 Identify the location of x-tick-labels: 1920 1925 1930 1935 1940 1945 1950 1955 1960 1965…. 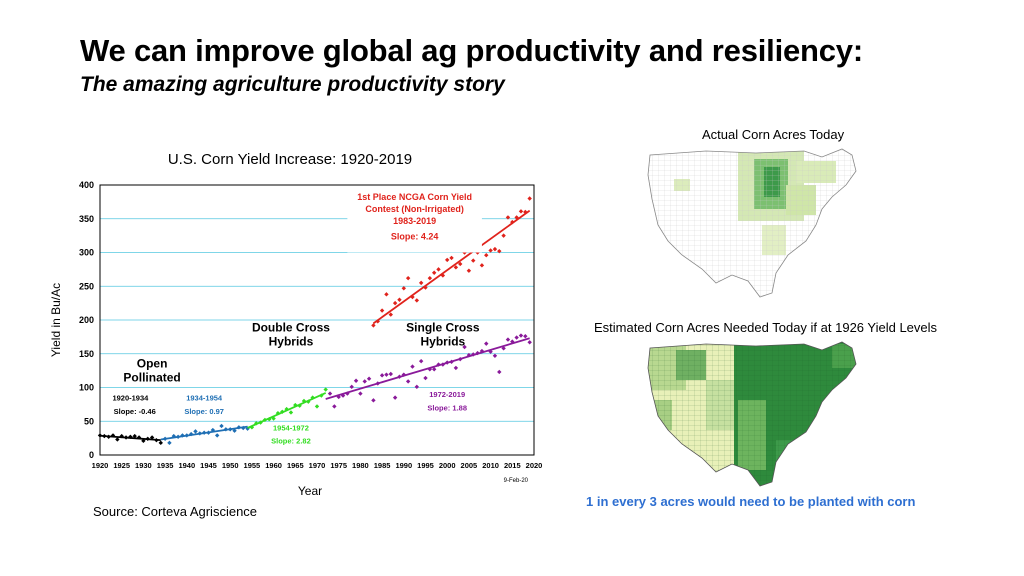
(317, 465).